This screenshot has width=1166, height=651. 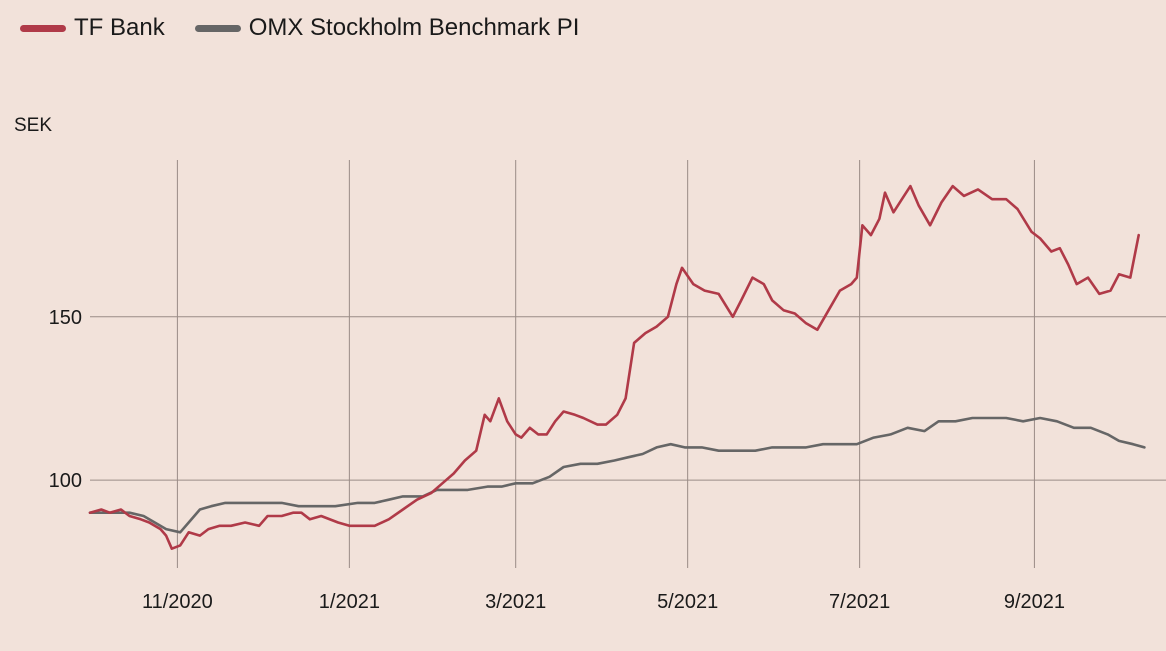 I want to click on legend-swatch-omx, so click(x=217, y=28).